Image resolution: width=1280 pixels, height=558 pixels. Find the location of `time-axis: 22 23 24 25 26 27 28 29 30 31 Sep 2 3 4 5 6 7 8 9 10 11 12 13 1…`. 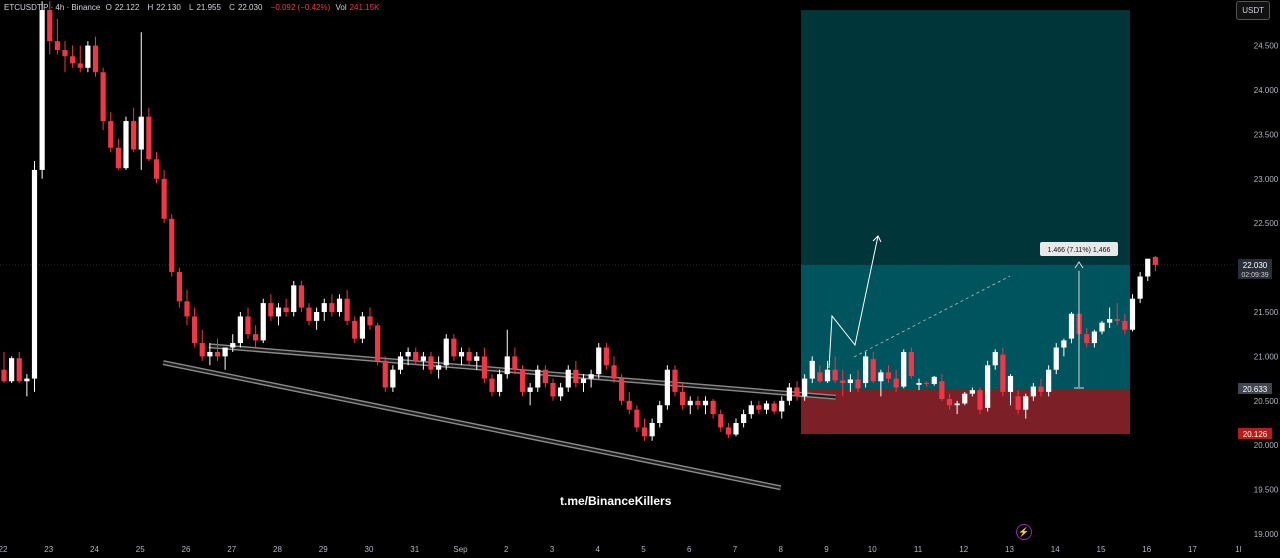

time-axis: 22 23 24 25 26 27 28 29 30 31 Sep 2 3 4 5 6 7 8 9 10 11 12 13 1… is located at coordinates (640, 549).